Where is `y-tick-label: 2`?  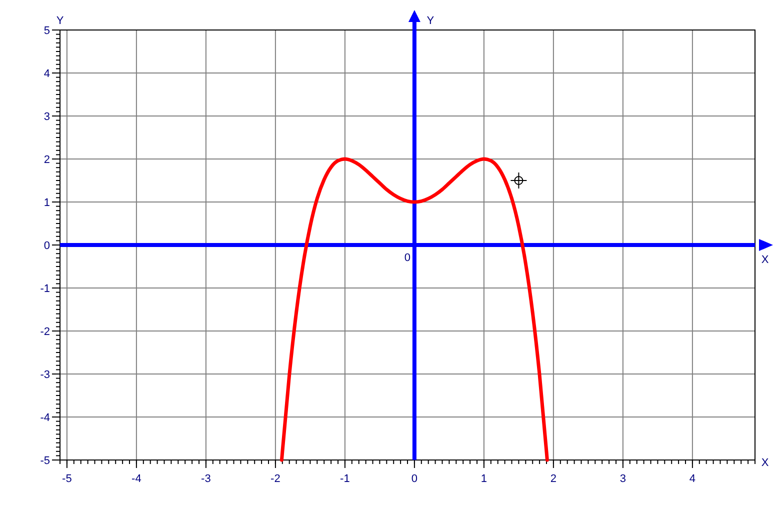
y-tick-label: 2 is located at coordinates (47, 160).